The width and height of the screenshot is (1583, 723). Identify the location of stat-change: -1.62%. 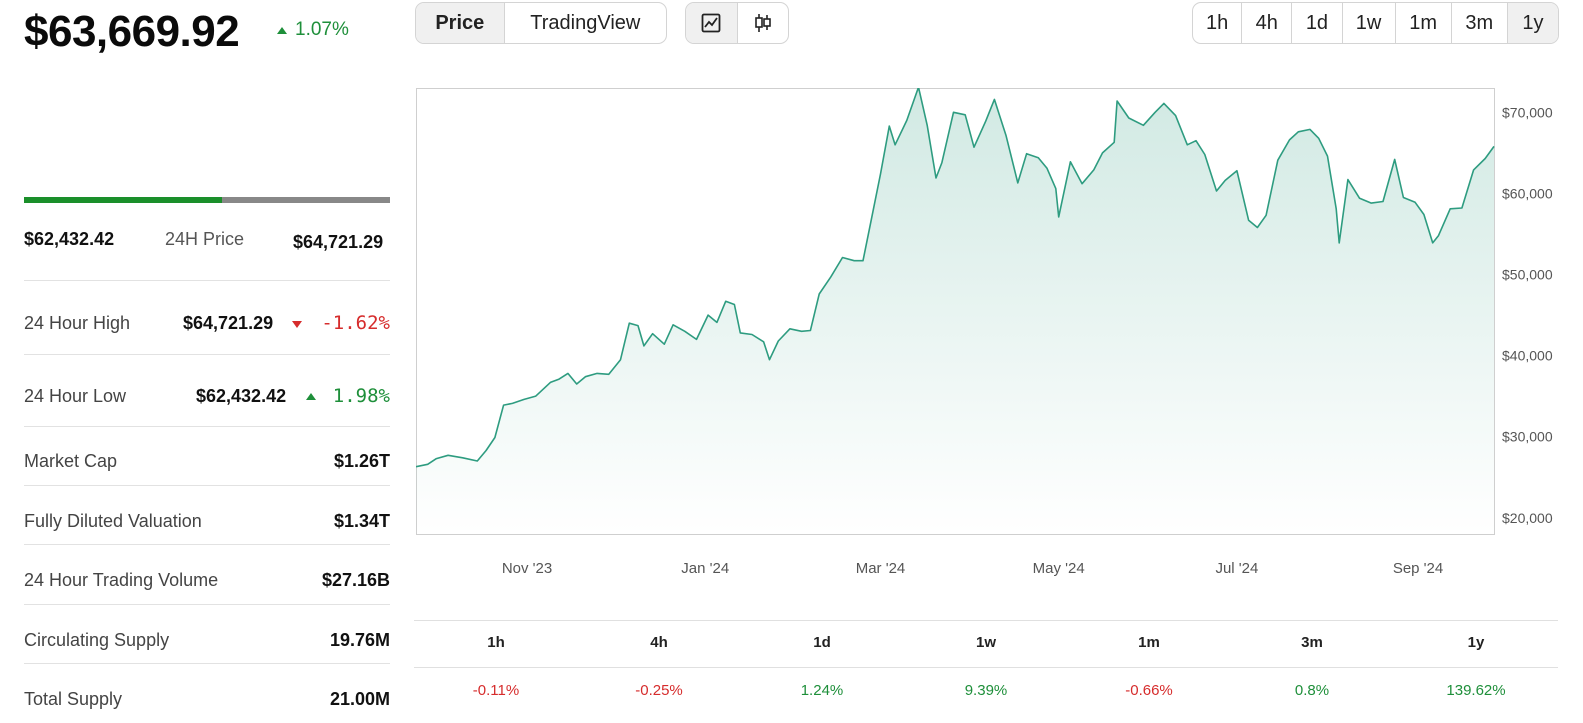
(355, 323).